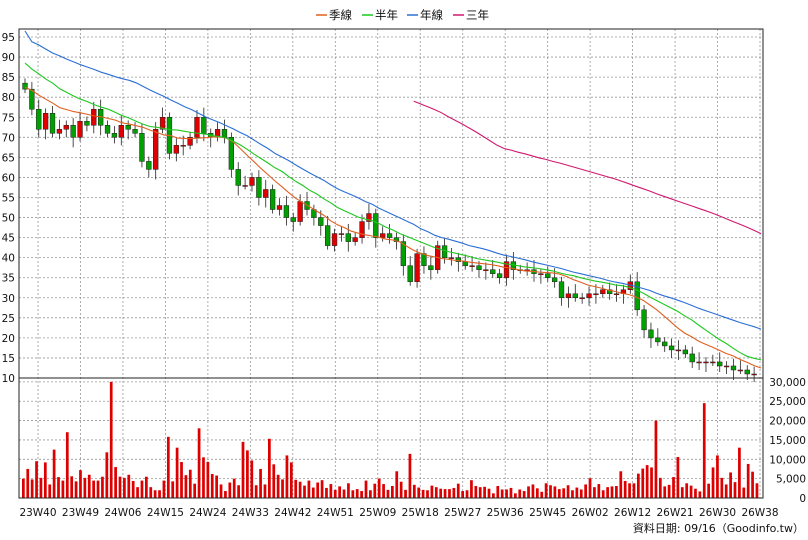 This screenshot has height=540, width=808. Describe the element at coordinates (8, 339) in the screenshot. I see `price-tick-label: 20` at that location.